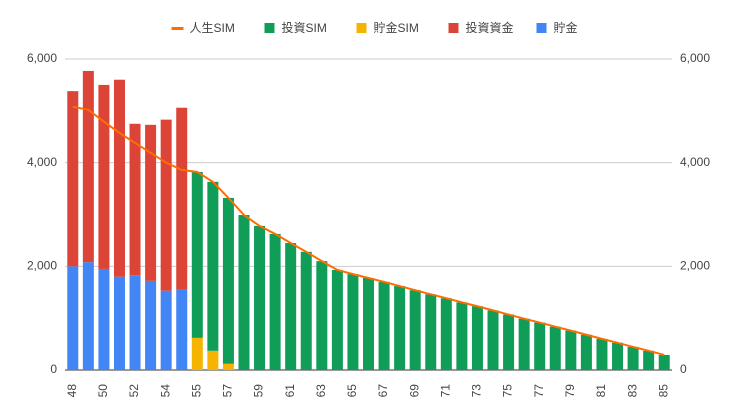  What do you see at coordinates (165, 391) in the screenshot?
I see `x-tick-label: 54` at bounding box center [165, 391].